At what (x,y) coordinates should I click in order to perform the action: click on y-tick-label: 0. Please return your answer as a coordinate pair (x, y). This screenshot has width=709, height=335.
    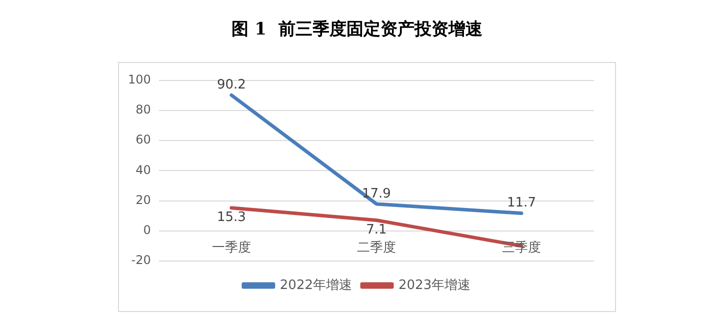
    Looking at the image, I should click on (147, 230).